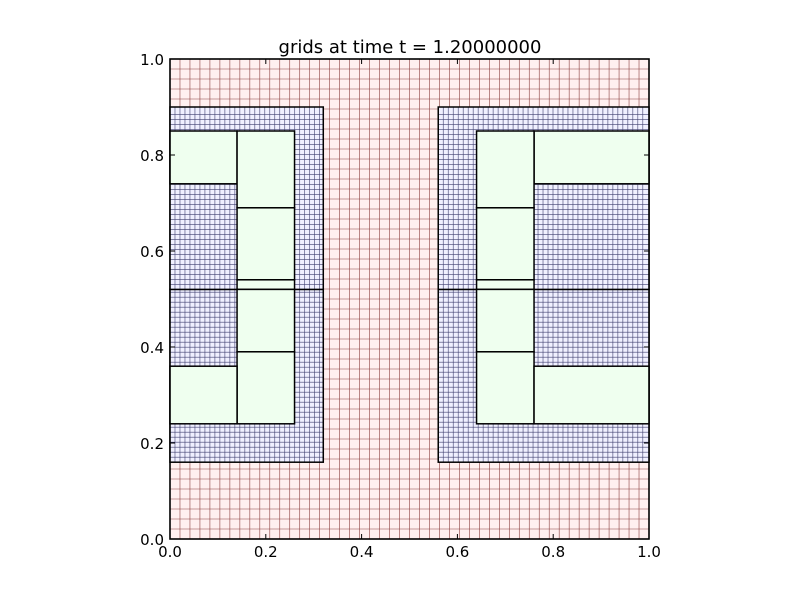 Image resolution: width=800 pixels, height=600 pixels. What do you see at coordinates (152, 60) in the screenshot?
I see `y-tick-label: 1.0` at bounding box center [152, 60].